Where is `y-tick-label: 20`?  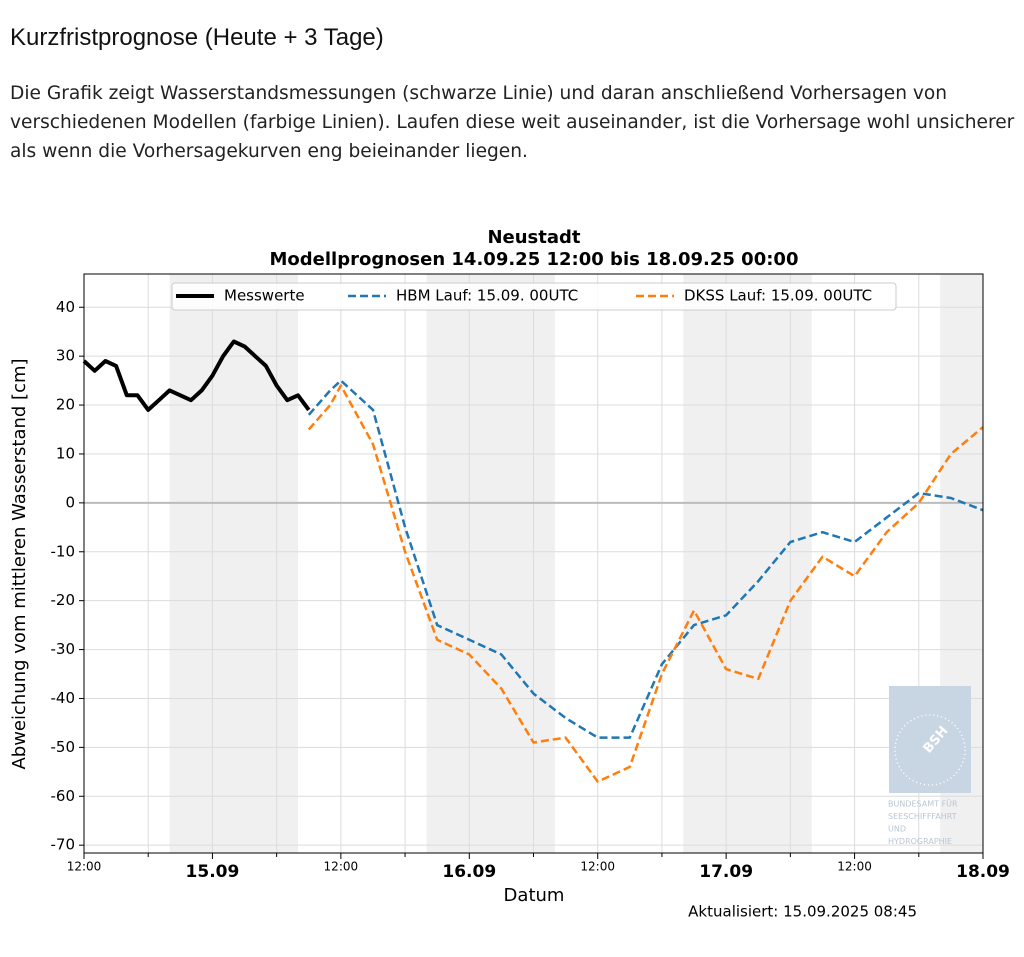 y-tick-label: 20 is located at coordinates (65, 405).